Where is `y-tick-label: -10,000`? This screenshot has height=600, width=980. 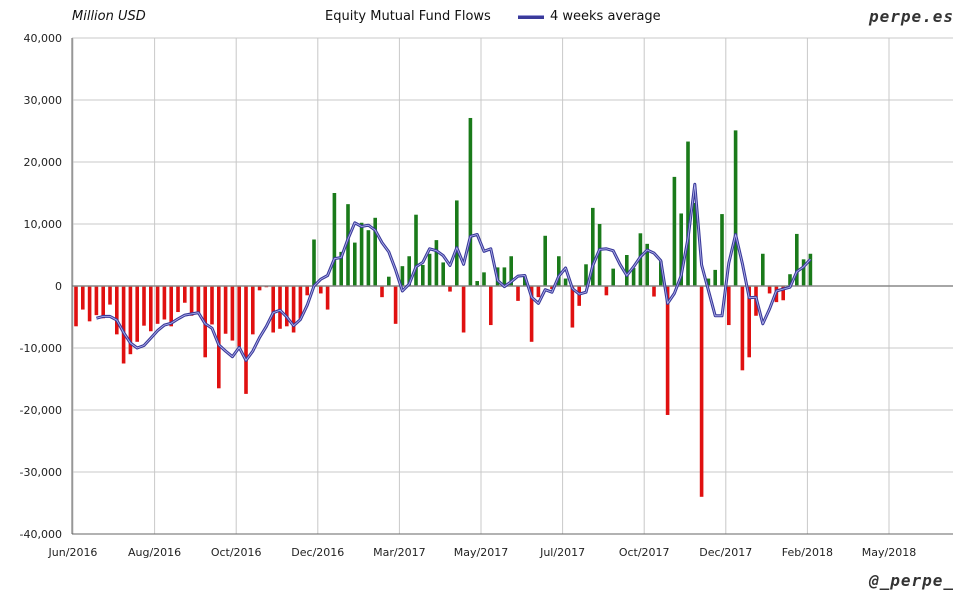 y-tick-label: -10,000 is located at coordinates (41, 348).